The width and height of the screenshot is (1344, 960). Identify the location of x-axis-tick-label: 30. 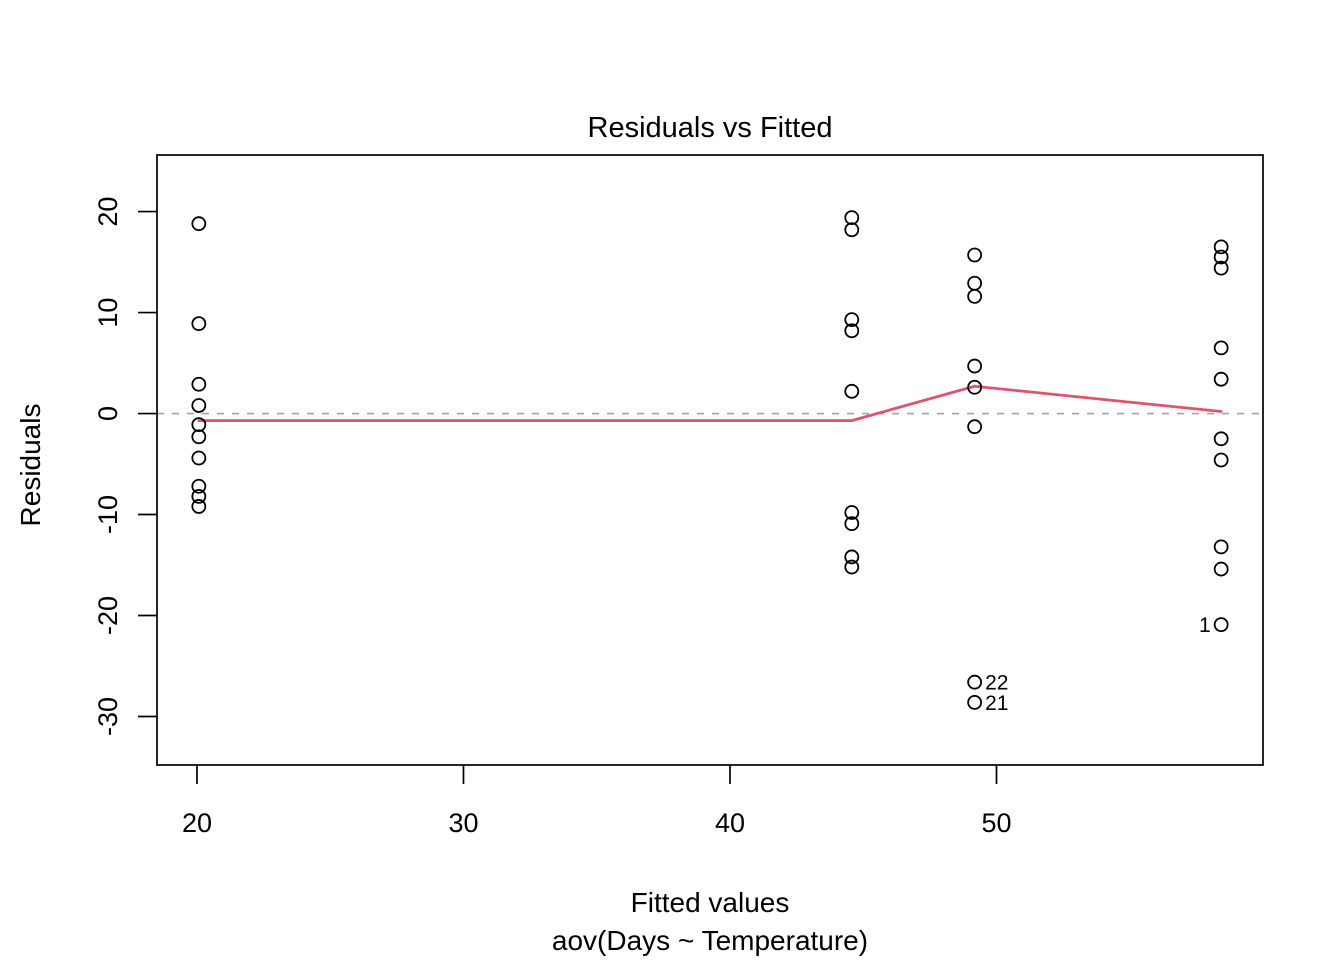
(463, 823).